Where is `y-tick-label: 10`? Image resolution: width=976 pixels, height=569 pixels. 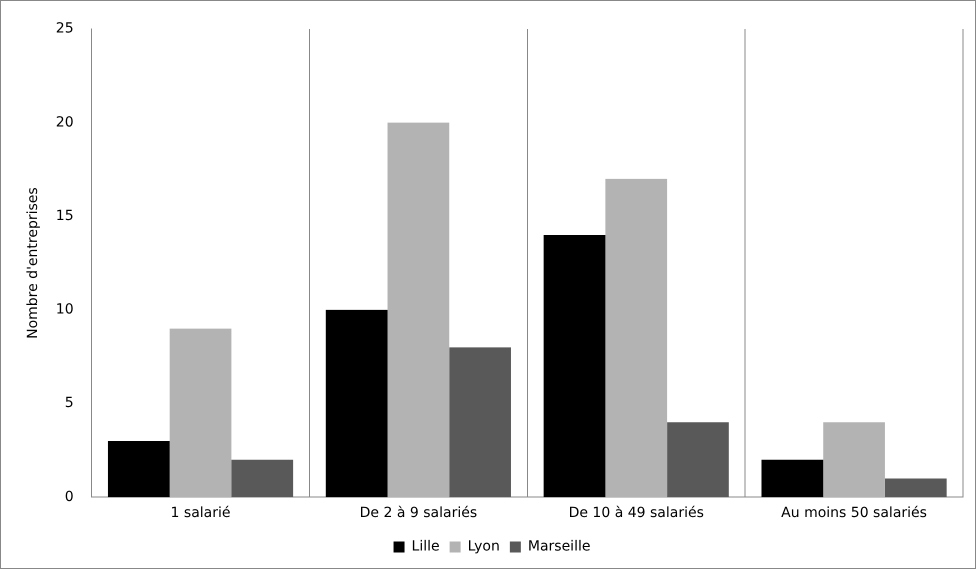 y-tick-label: 10 is located at coordinates (65, 310).